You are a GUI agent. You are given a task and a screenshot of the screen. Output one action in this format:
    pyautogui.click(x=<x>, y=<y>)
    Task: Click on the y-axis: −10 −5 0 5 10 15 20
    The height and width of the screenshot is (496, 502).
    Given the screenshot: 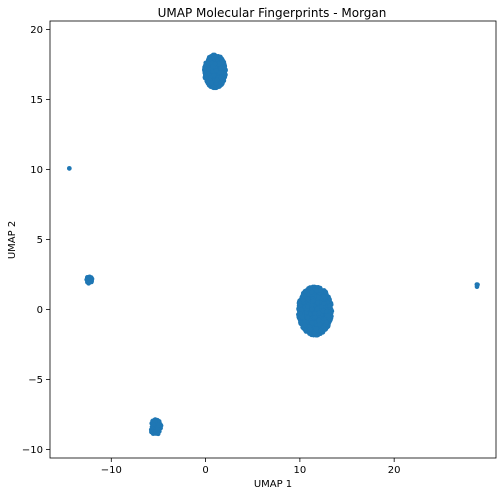 What is the action you would take?
    pyautogui.click(x=36, y=240)
    